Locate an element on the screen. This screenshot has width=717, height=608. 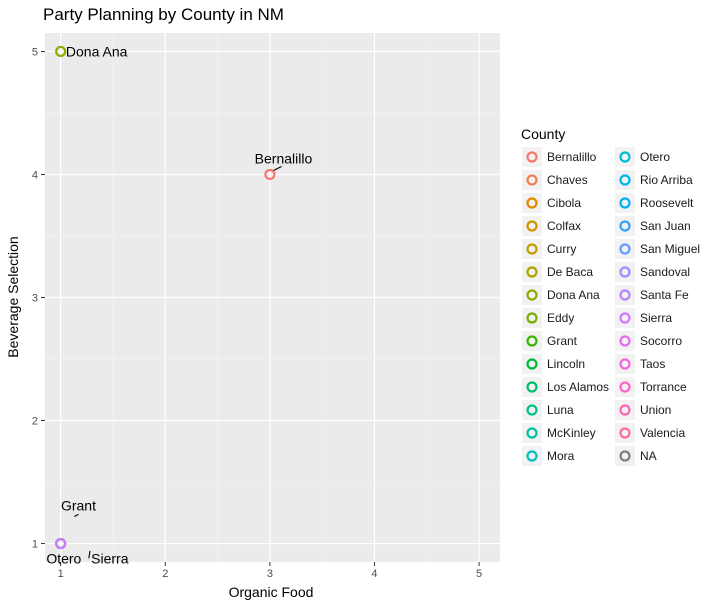
legend-item: Torrance is located at coordinates (651, 387).